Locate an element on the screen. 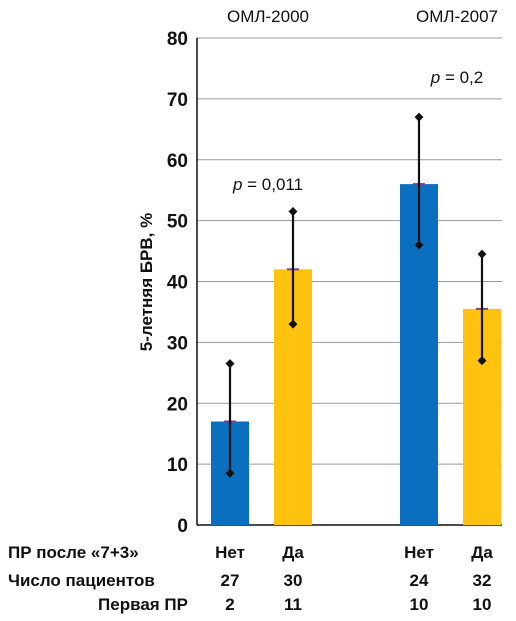 The width and height of the screenshot is (516, 621). p-value-label: p = 0,011 is located at coordinates (267, 184).